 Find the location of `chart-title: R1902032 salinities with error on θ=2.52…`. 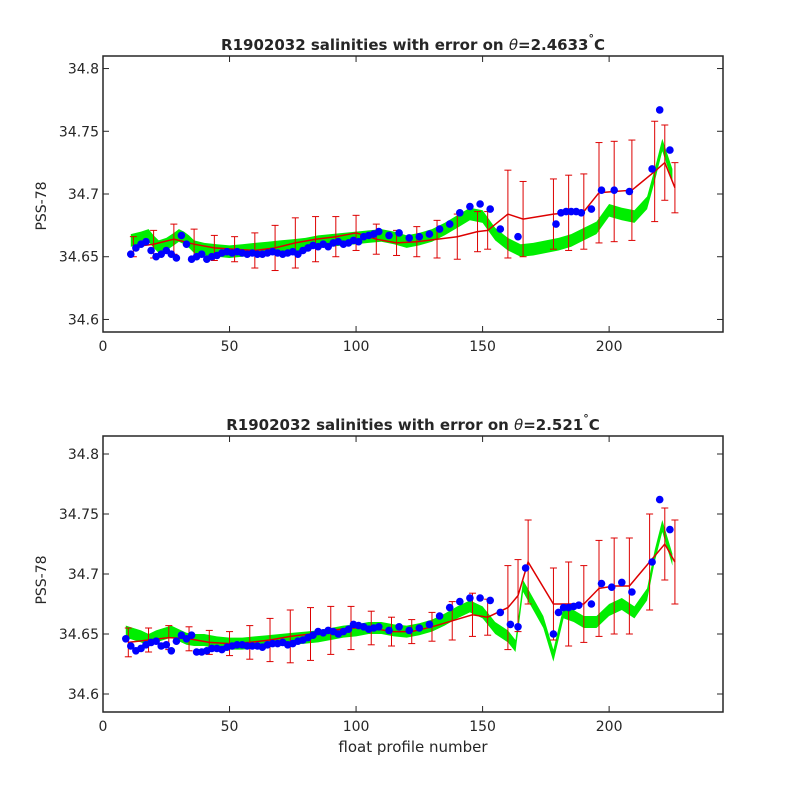

chart-title: R1902032 salinities with error on θ=2.52… is located at coordinates (413, 423).